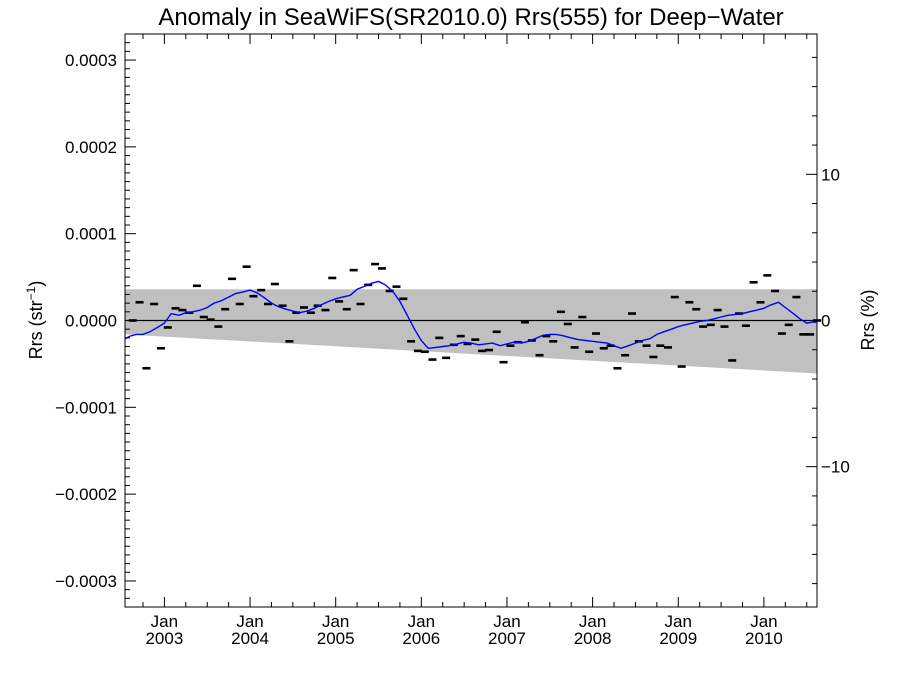 The image size is (900, 675). Describe the element at coordinates (91, 234) in the screenshot. I see `y-left-tick-label: 0.0001` at that location.